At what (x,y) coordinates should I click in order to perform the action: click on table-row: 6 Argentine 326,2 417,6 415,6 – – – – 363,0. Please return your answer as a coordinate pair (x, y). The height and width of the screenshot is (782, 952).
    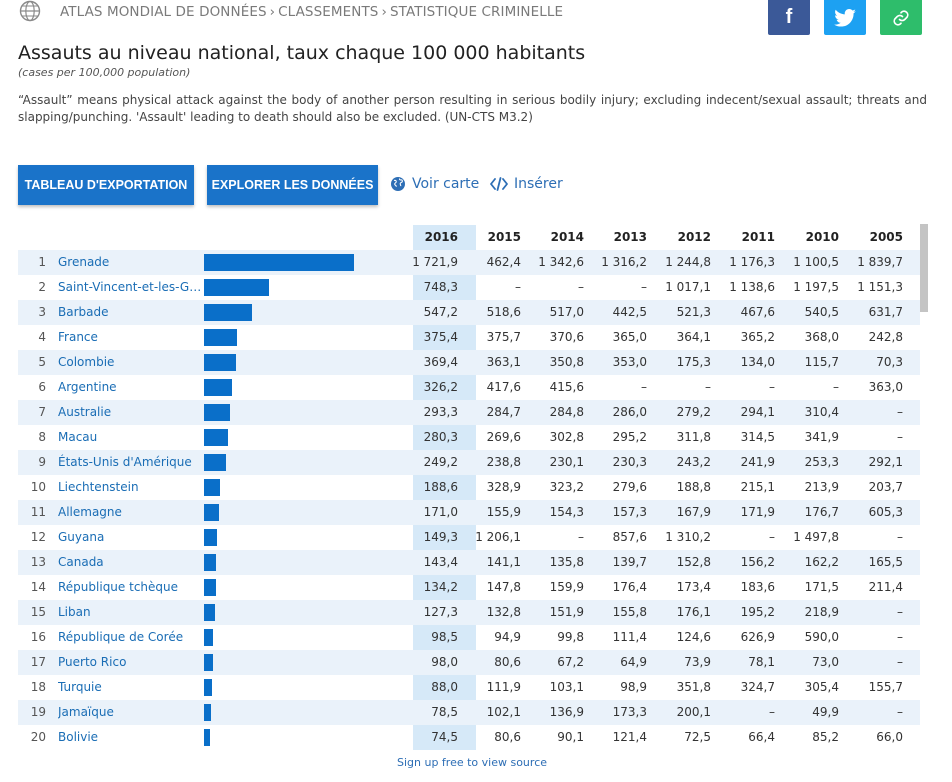
    Looking at the image, I should click on (469, 387).